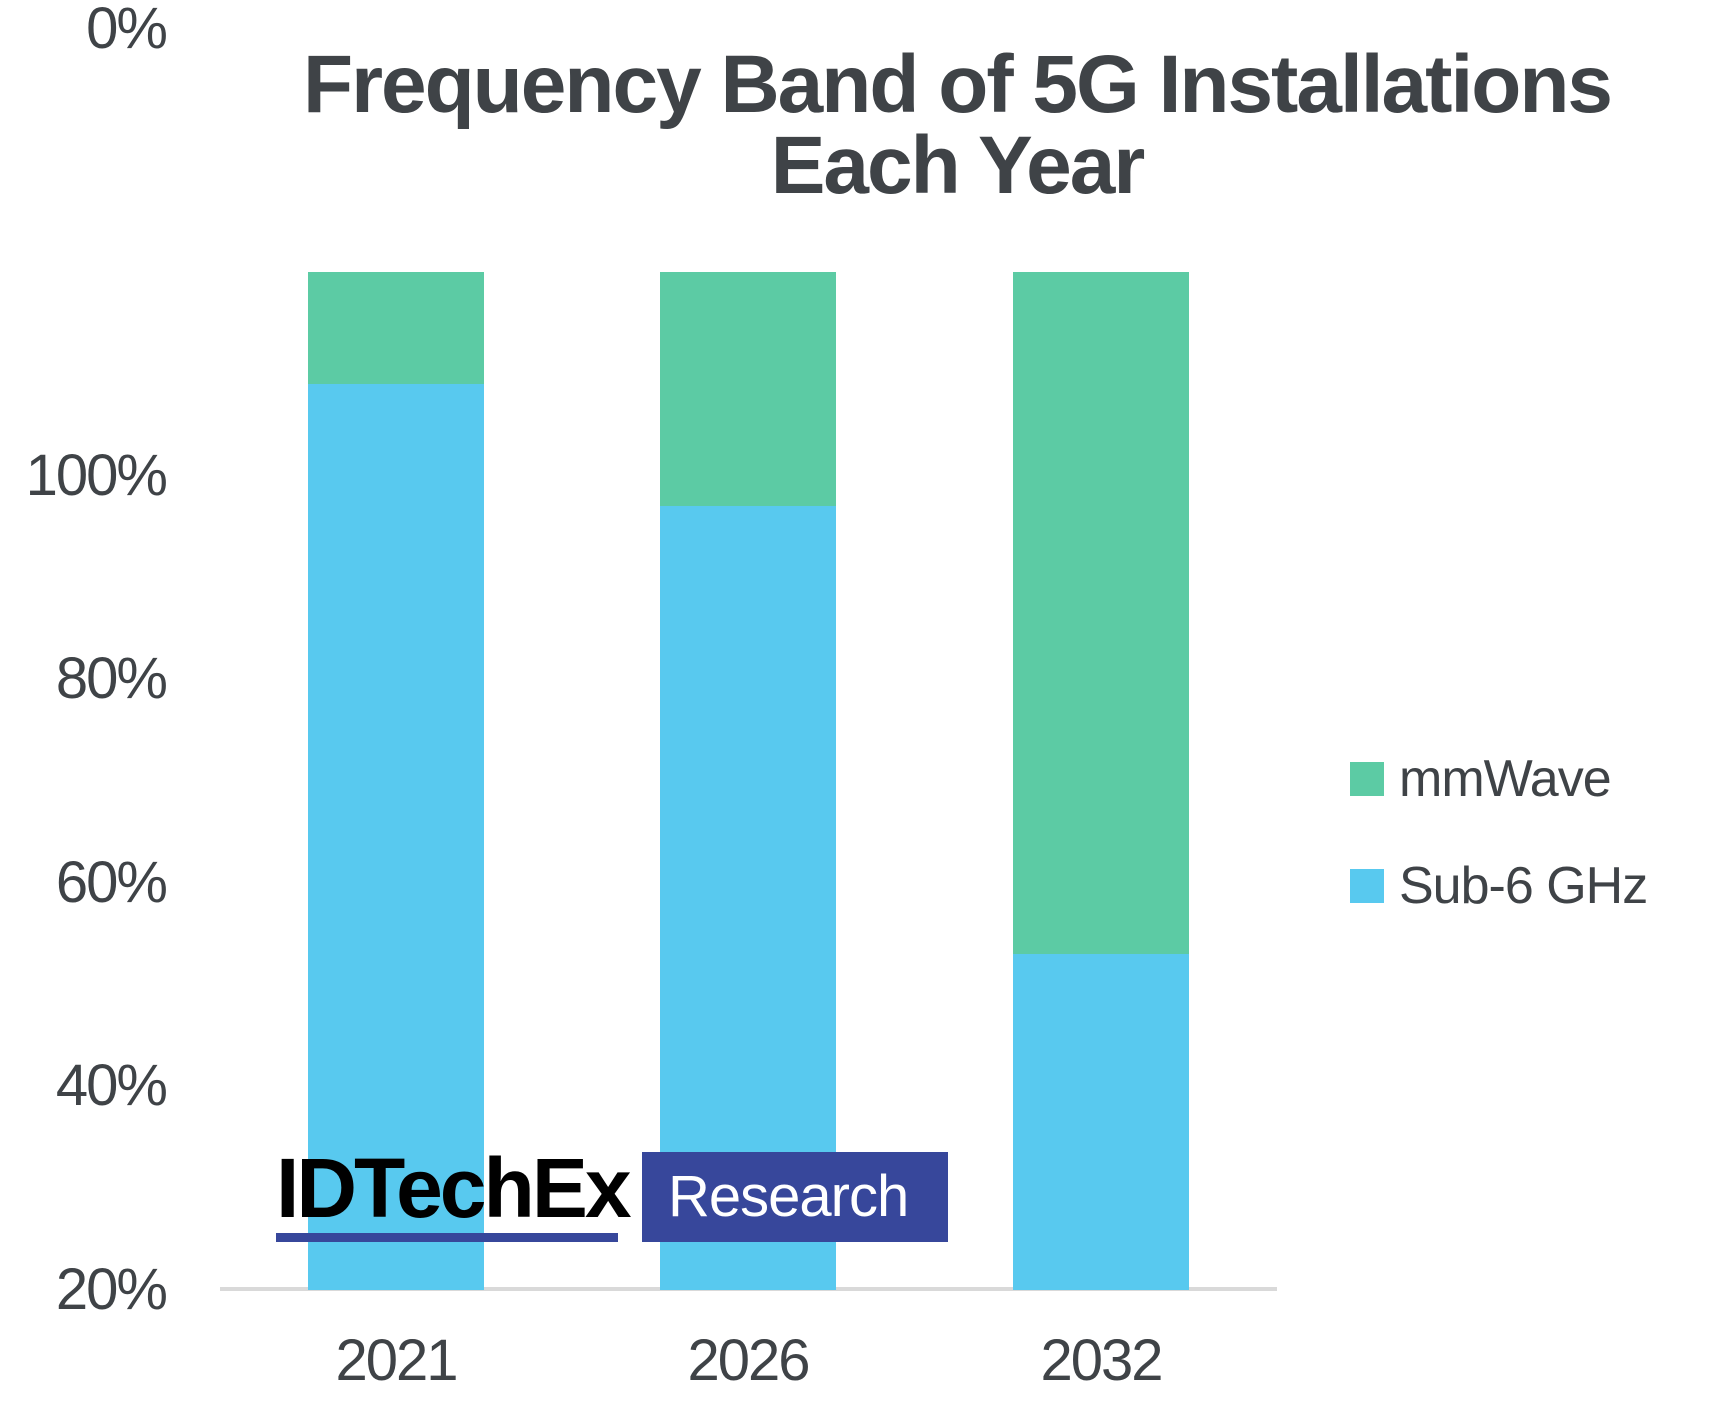  What do you see at coordinates (396, 328) in the screenshot?
I see `bar-2021-mmwave-segment` at bounding box center [396, 328].